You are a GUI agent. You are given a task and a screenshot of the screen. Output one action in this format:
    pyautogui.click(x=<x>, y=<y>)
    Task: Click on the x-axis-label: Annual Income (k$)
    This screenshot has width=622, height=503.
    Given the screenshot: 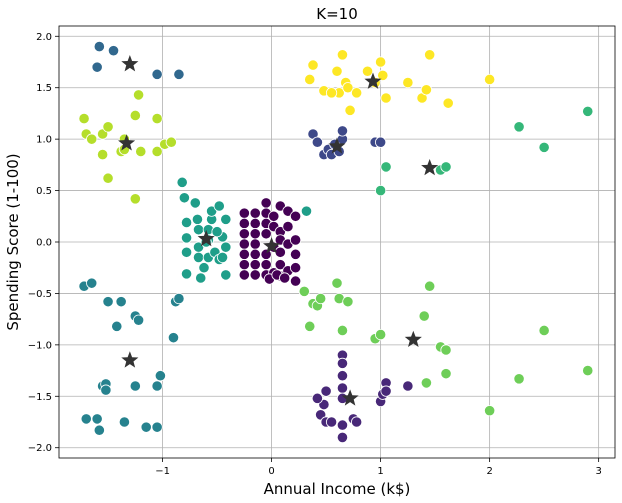 What is the action you would take?
    pyautogui.click(x=337, y=489)
    